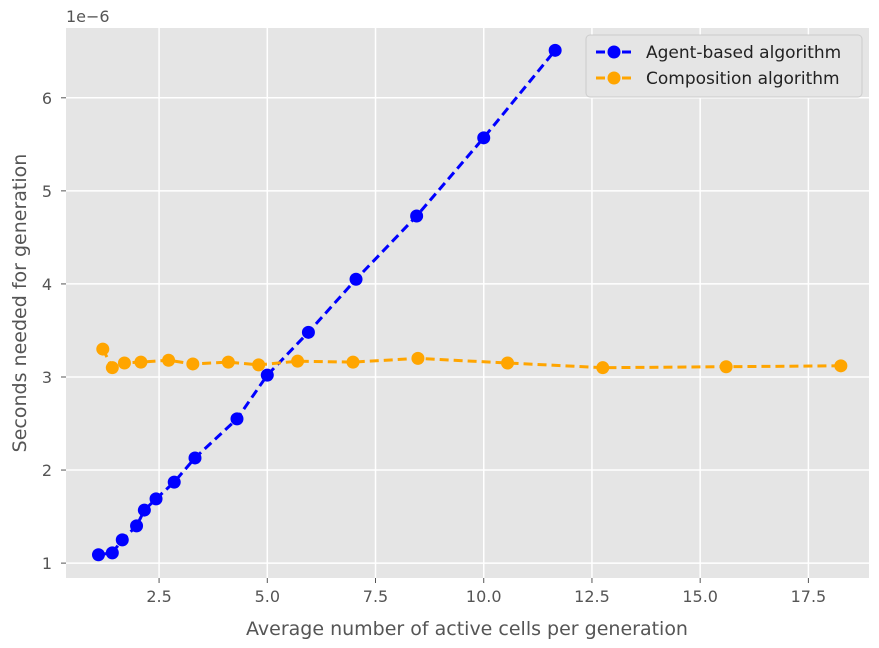 Image resolution: width=879 pixels, height=648 pixels. What do you see at coordinates (743, 53) in the screenshot?
I see `legend-label-agent: Agent-based algorithm` at bounding box center [743, 53].